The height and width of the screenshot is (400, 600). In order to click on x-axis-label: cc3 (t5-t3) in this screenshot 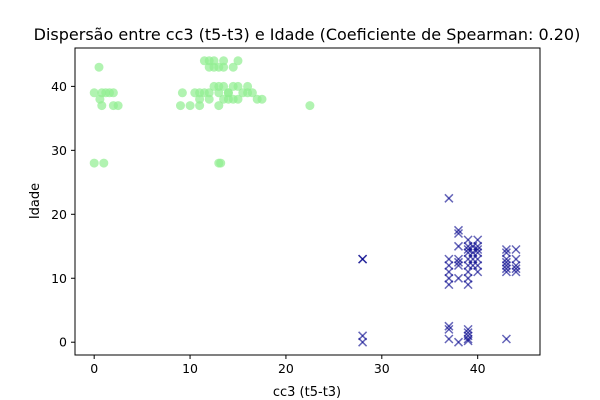, I will do `click(307, 392)`.